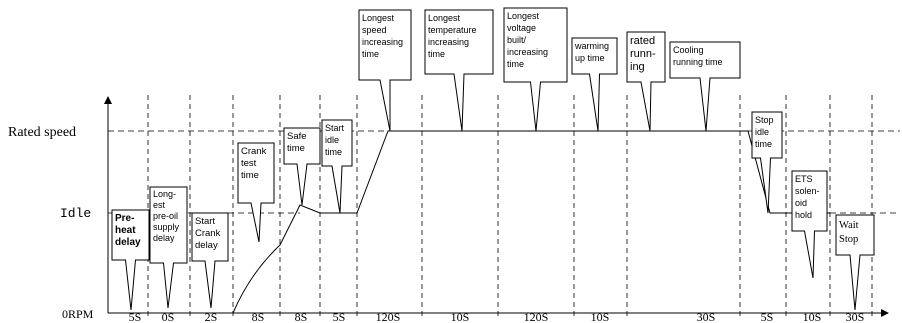  I want to click on callout-stop-idle: Stop idle time, so click(767, 162).